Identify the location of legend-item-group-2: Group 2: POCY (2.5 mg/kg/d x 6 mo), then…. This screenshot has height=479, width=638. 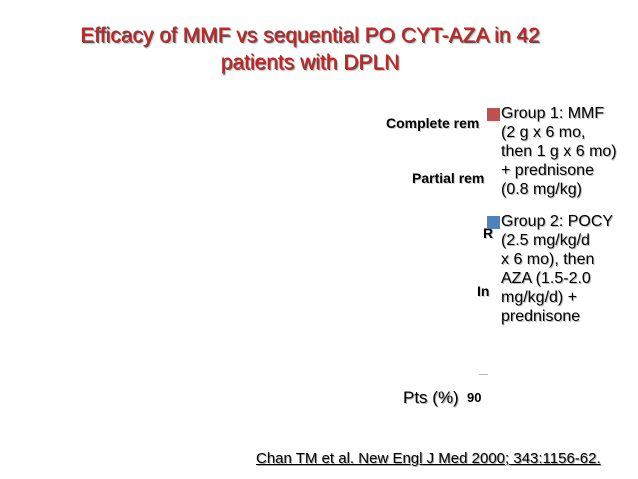
(562, 269).